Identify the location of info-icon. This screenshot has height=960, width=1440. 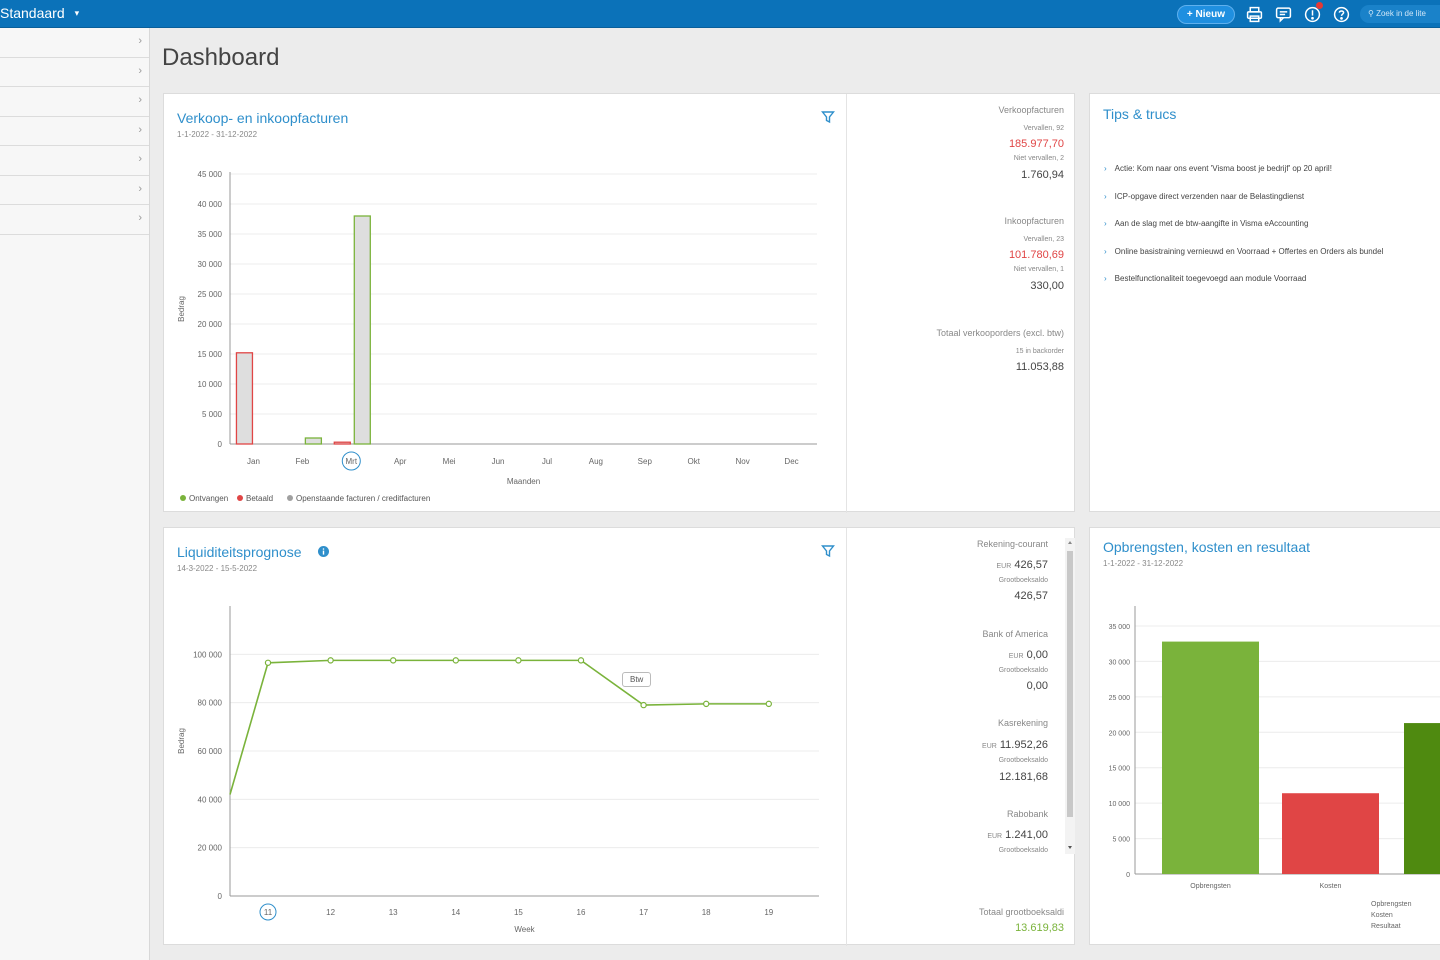
(323, 551).